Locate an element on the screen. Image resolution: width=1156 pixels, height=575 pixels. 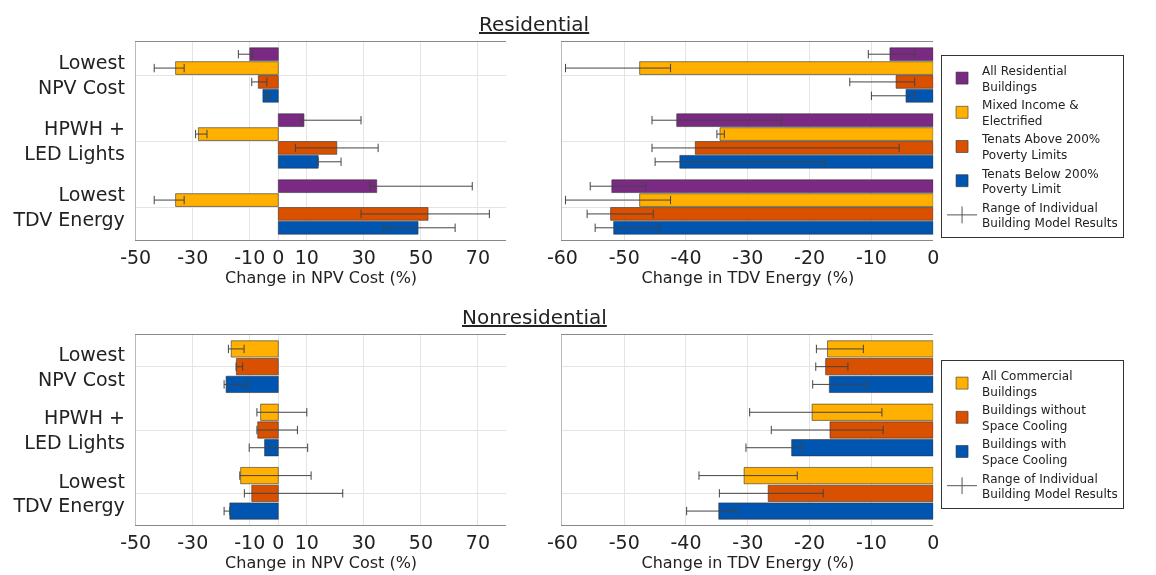
legend-label: Mixed Income & Electrified is located at coordinates (1030, 113).